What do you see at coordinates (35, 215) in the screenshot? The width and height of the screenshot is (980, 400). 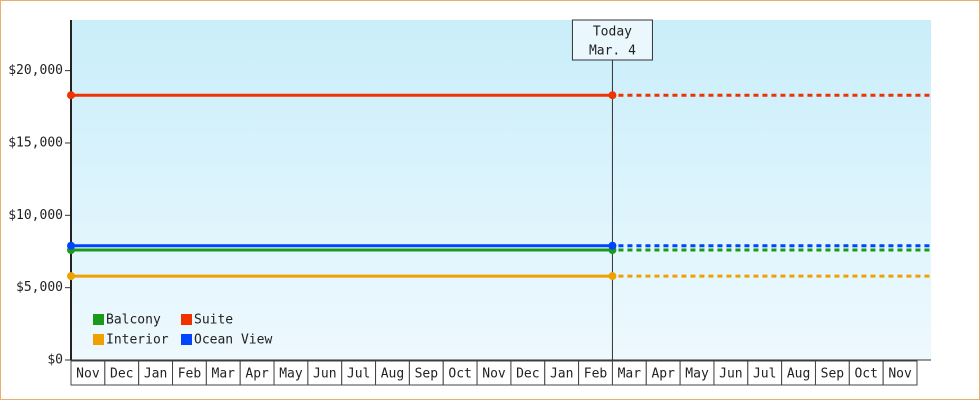 I see `y-tick-label: $10,000` at bounding box center [35, 215].